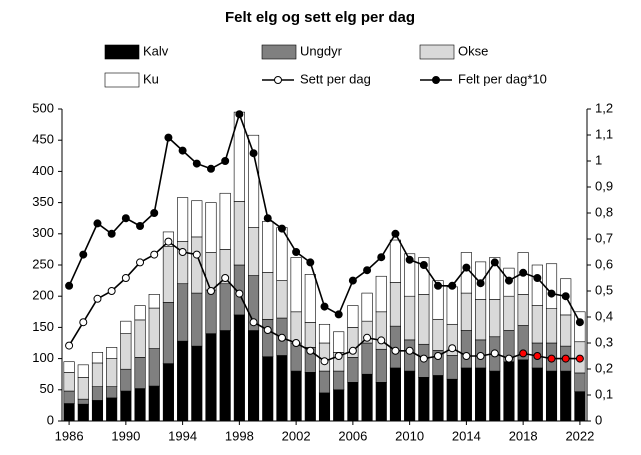 The height and width of the screenshot is (455, 641). I want to click on y-tick-label: 50, so click(47, 388).